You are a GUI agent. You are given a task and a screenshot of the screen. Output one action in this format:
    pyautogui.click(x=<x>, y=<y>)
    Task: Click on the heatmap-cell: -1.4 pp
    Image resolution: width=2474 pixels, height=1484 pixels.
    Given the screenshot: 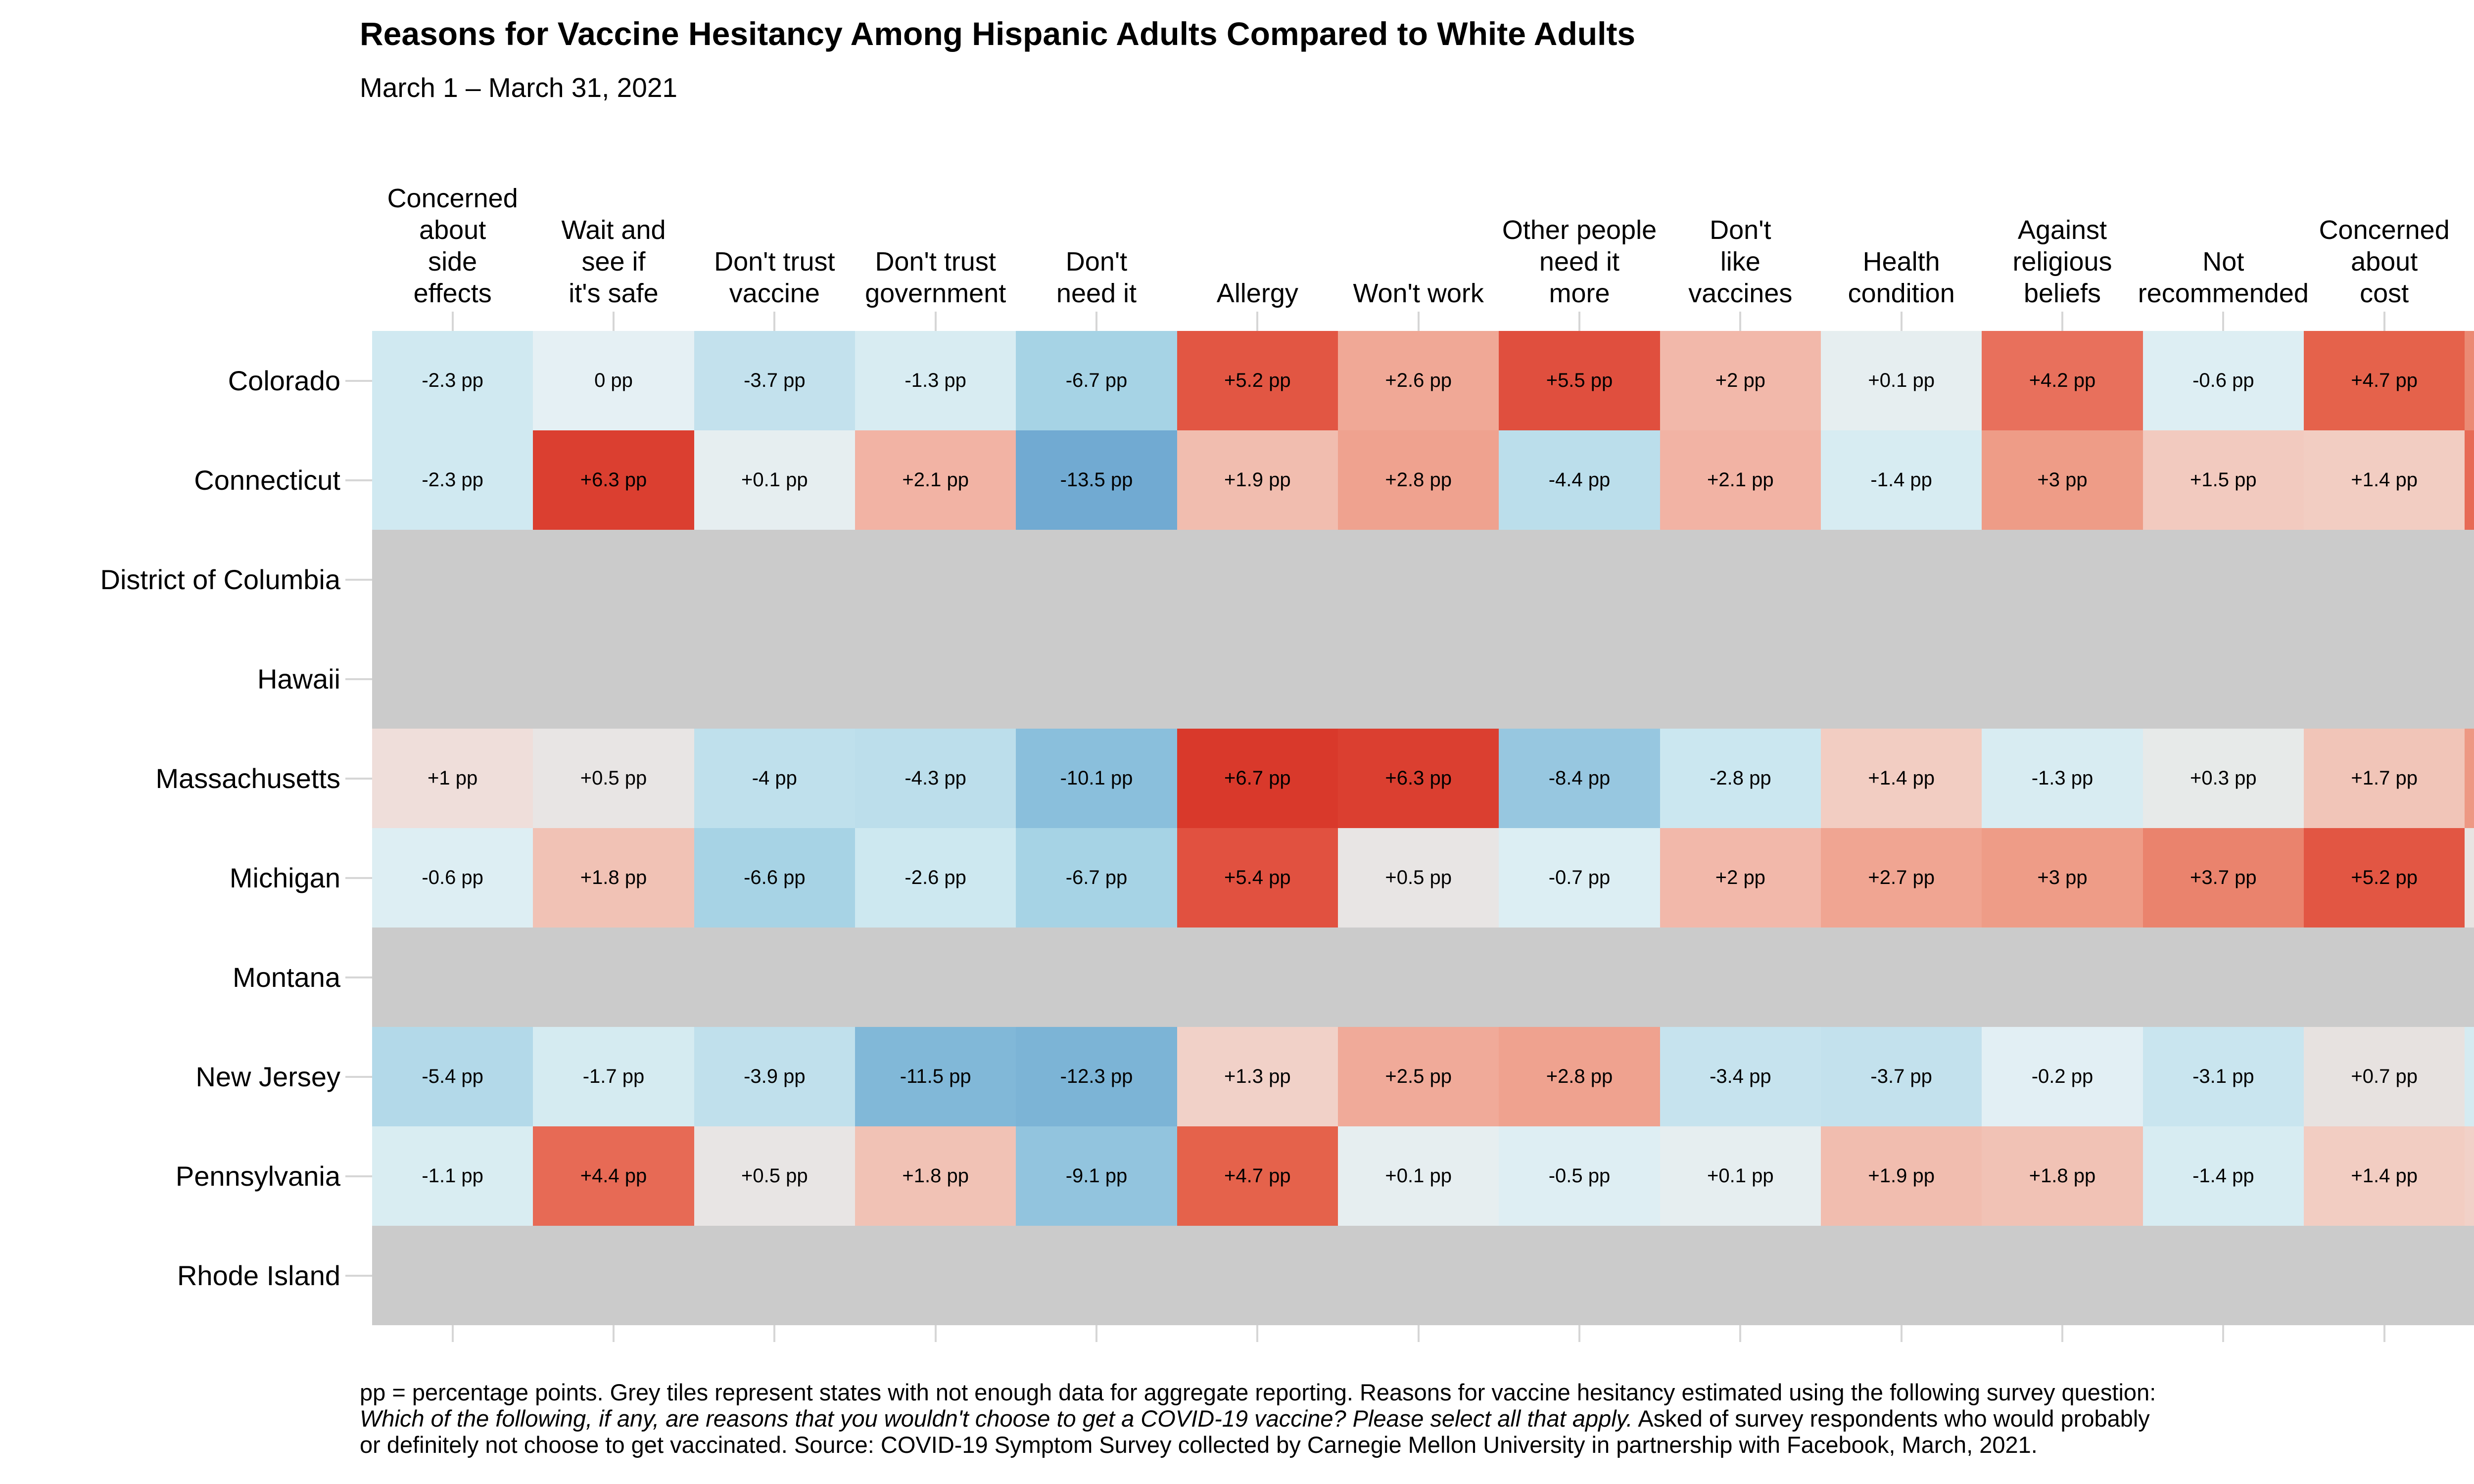 What is the action you would take?
    pyautogui.click(x=1902, y=480)
    